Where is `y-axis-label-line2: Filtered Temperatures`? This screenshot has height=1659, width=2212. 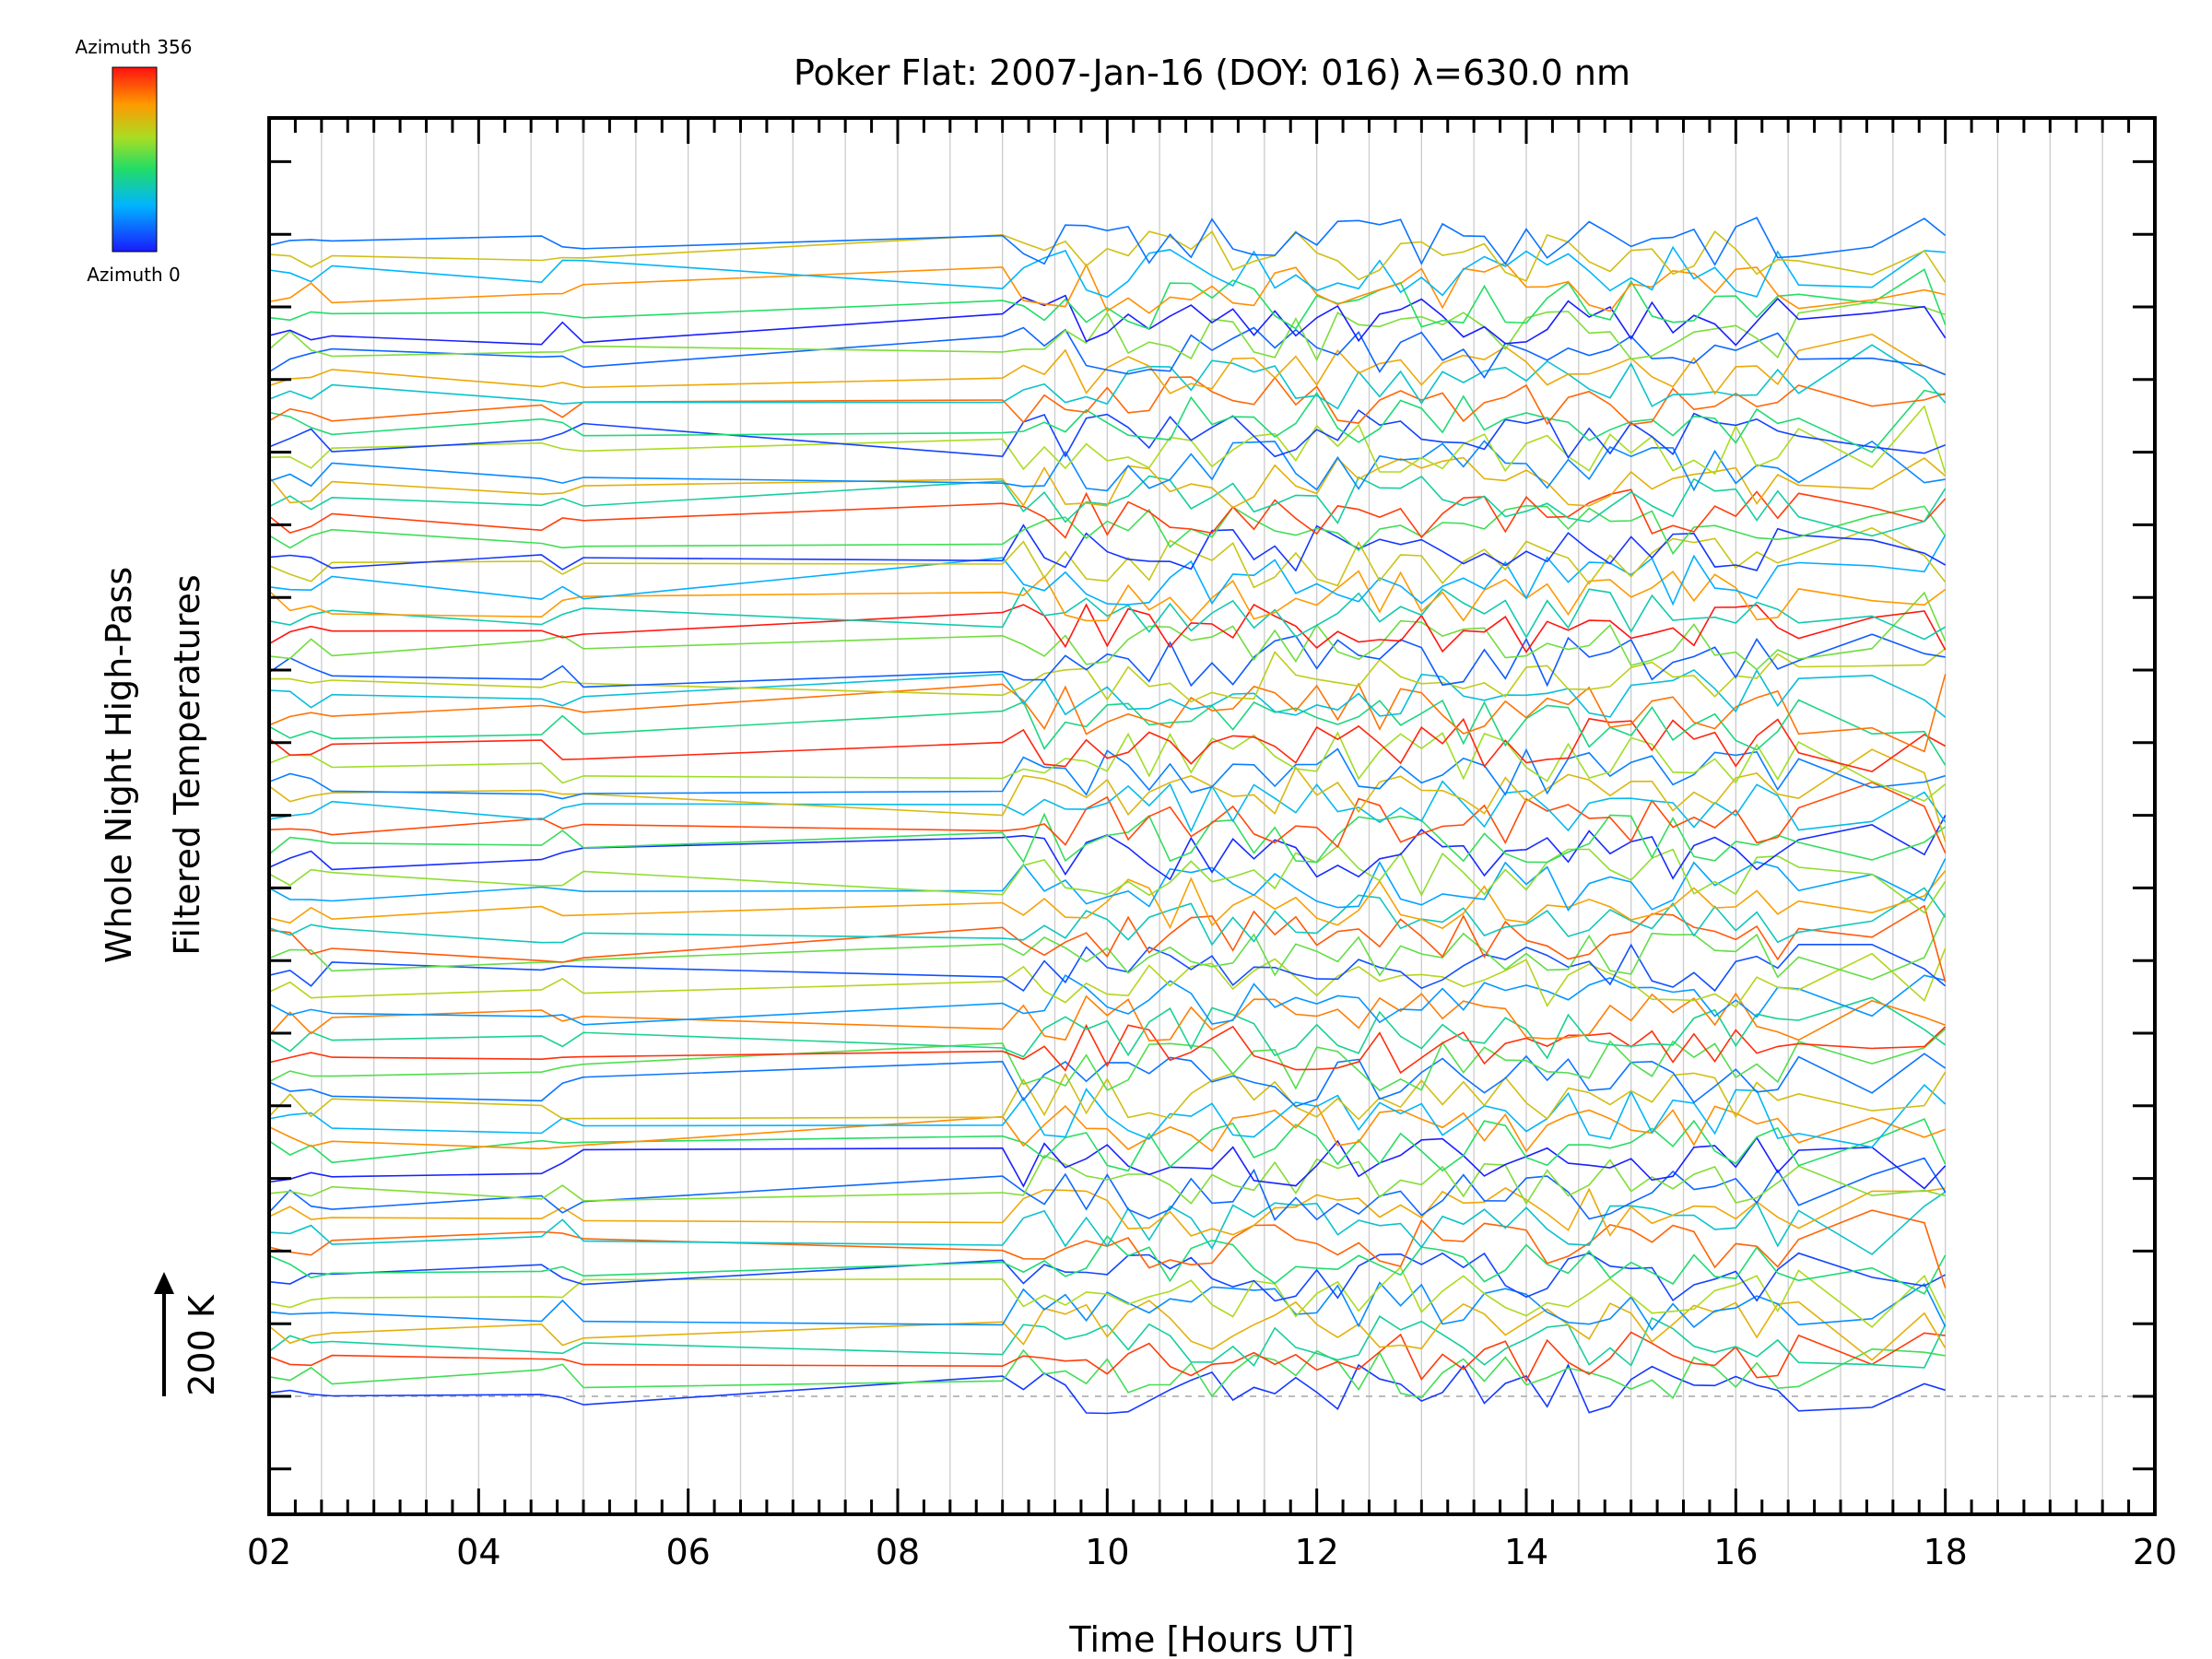 y-axis-label-line2: Filtered Temperatures is located at coordinates (187, 764).